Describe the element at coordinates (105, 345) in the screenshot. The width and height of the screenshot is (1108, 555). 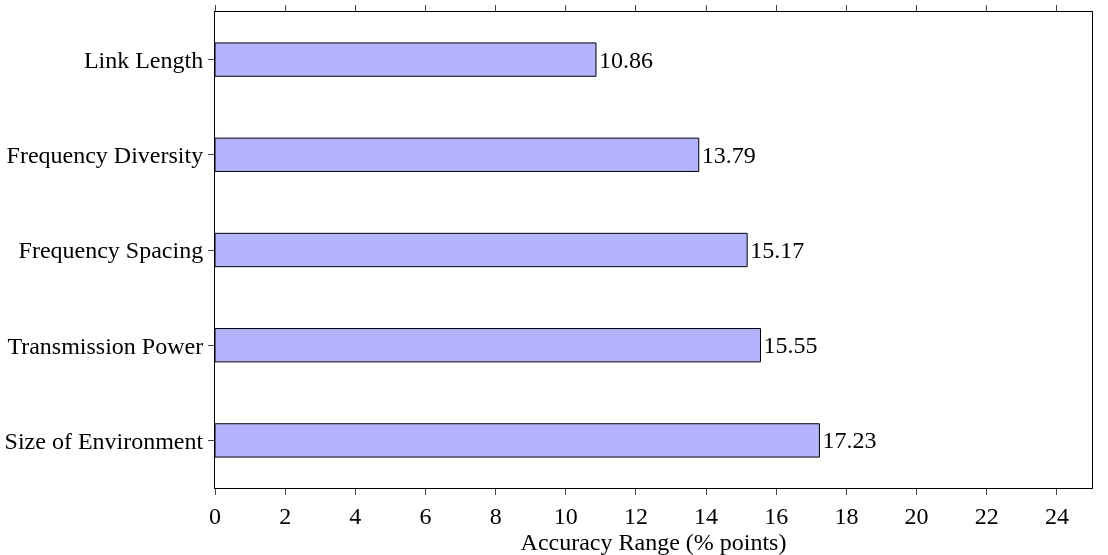
I see `y-tick-label: Transmission Power` at that location.